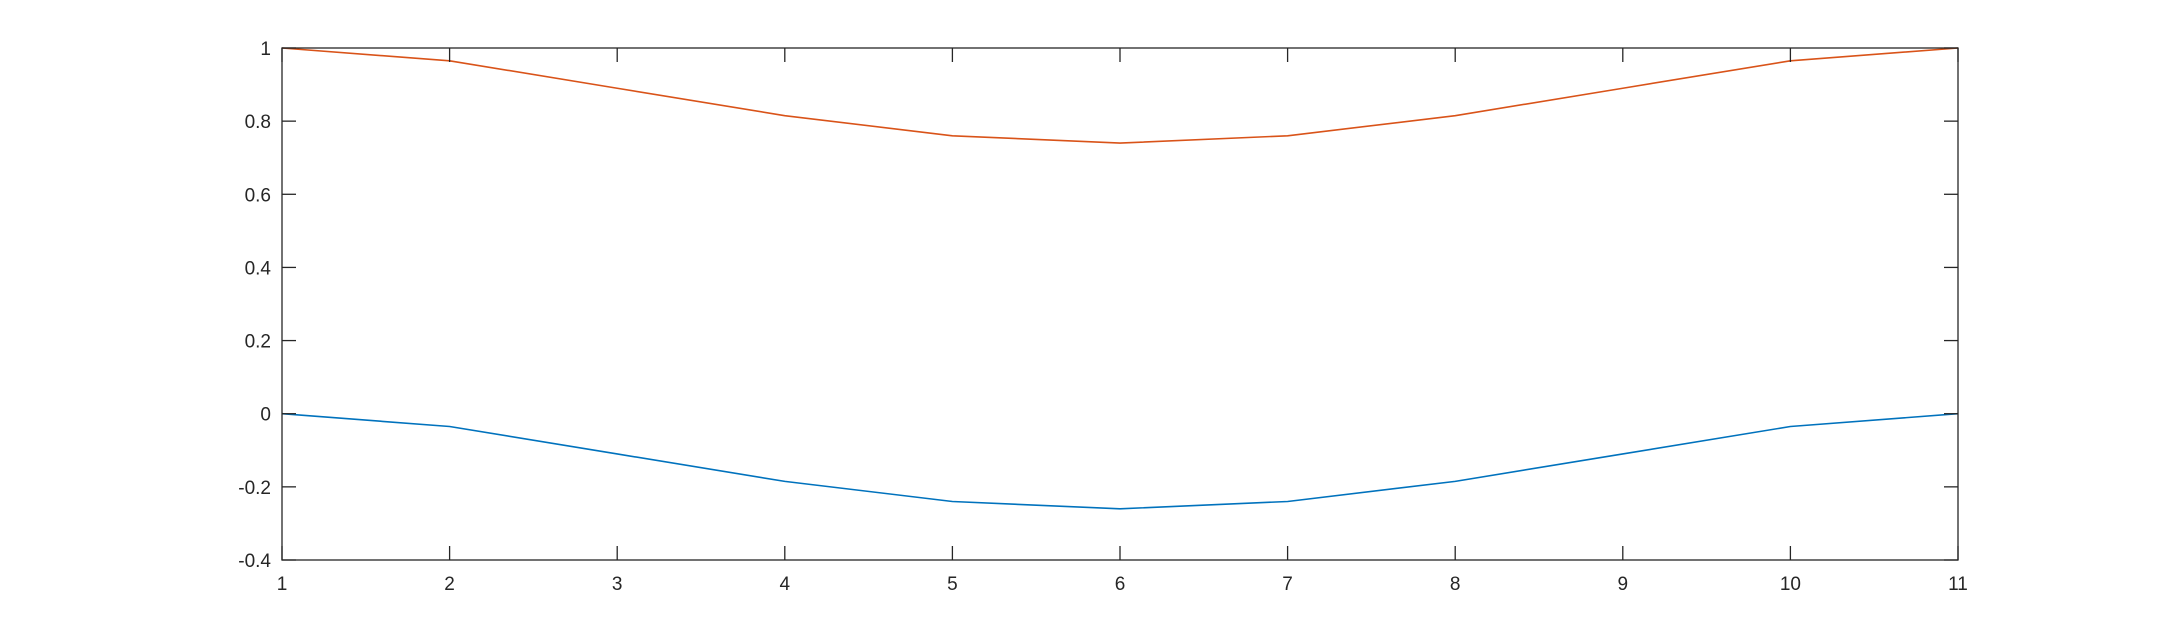 The width and height of the screenshot is (2164, 630). What do you see at coordinates (265, 49) in the screenshot?
I see `y-tick-label: 1` at bounding box center [265, 49].